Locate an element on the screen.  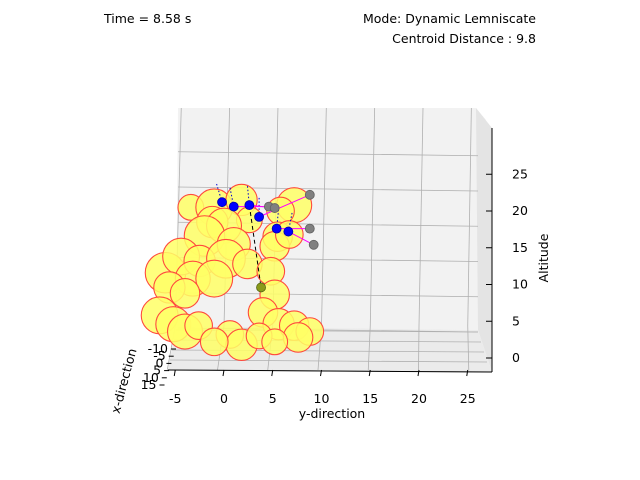
x-tick-label: -10 is located at coordinates (158, 348).